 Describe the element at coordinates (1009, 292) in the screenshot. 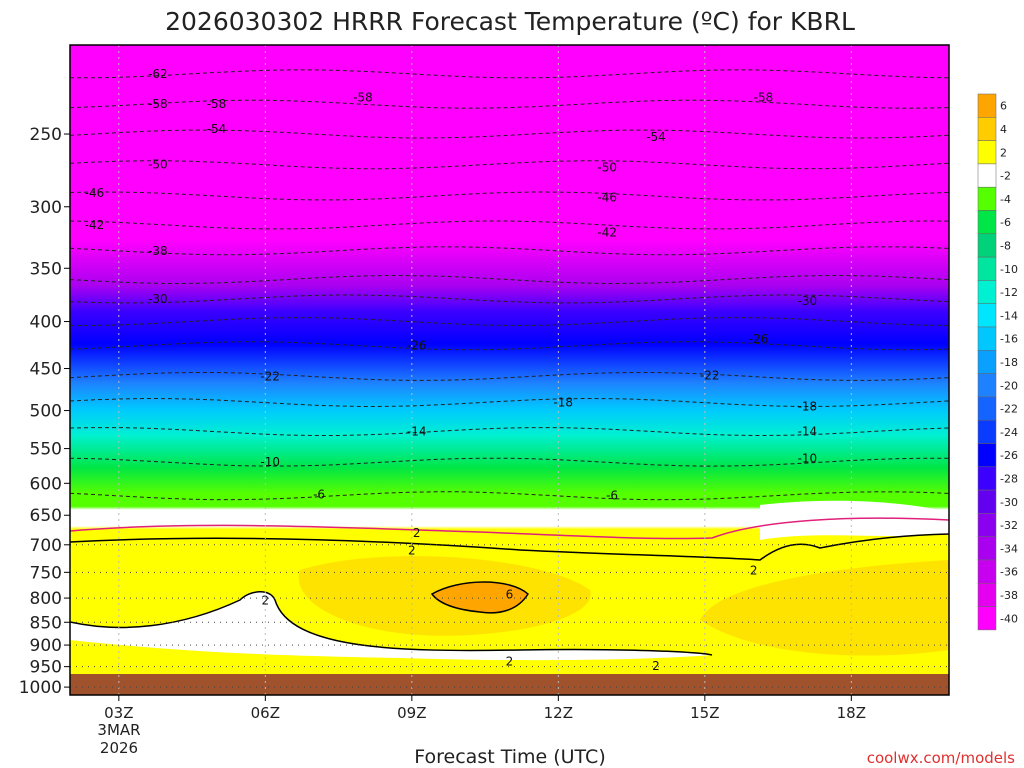

I see `colorbar-label: -12` at that location.